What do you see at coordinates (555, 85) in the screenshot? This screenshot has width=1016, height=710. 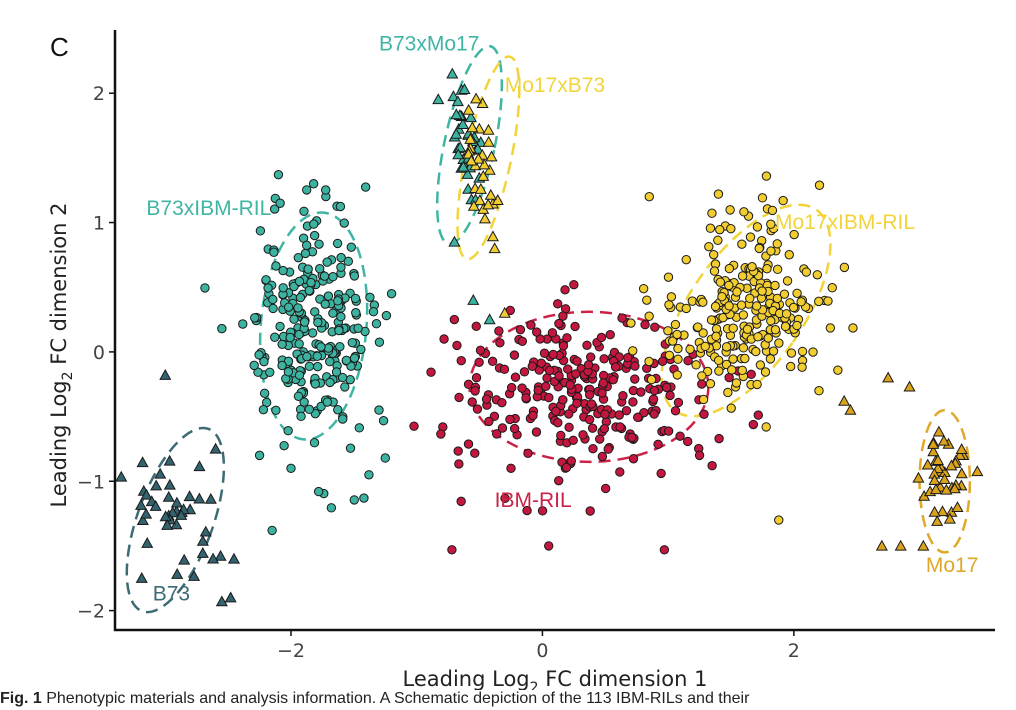 I see `group-label-mo17xb73: Mo17xB73` at bounding box center [555, 85].